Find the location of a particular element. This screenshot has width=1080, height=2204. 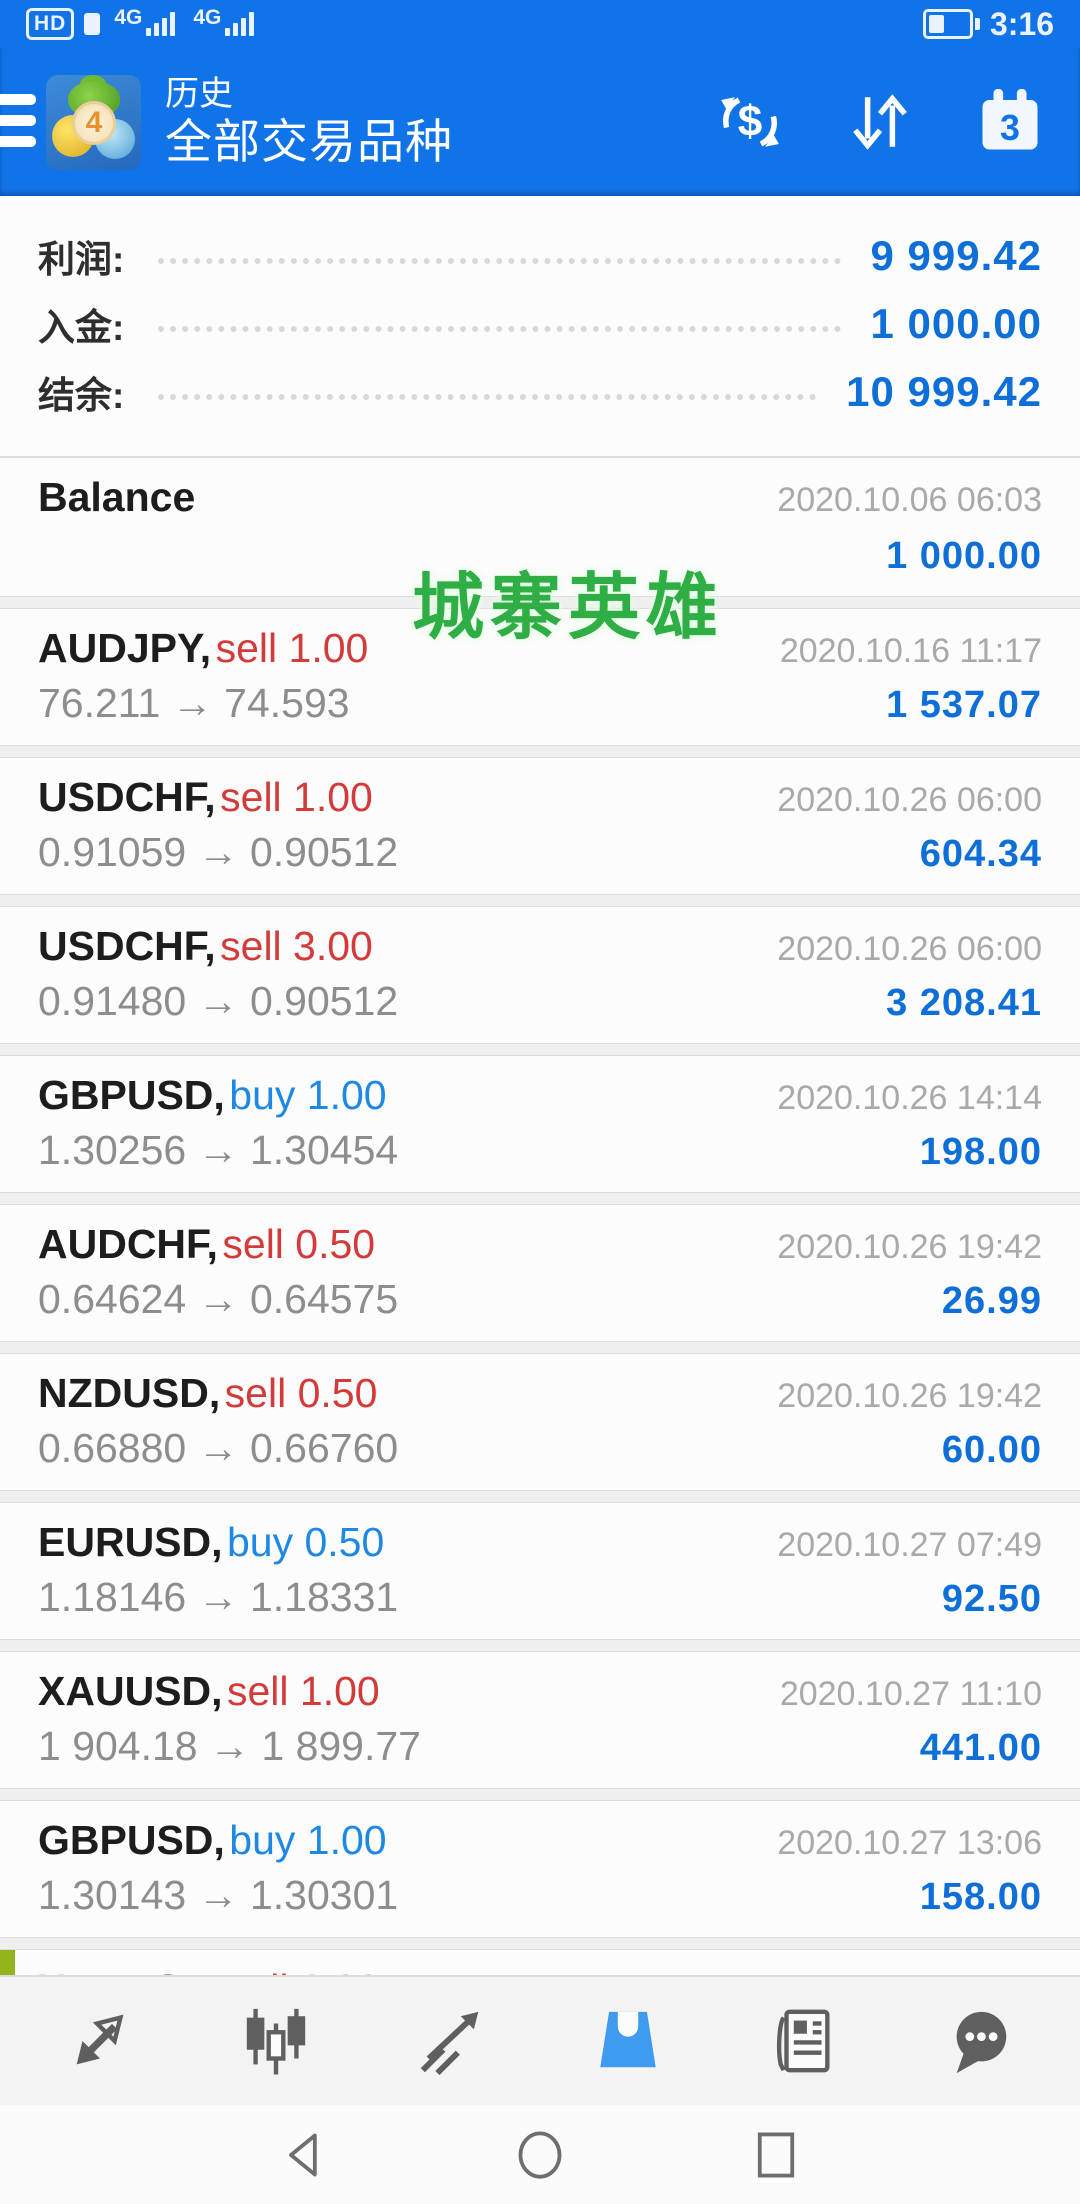

menu-icon is located at coordinates (18, 120).